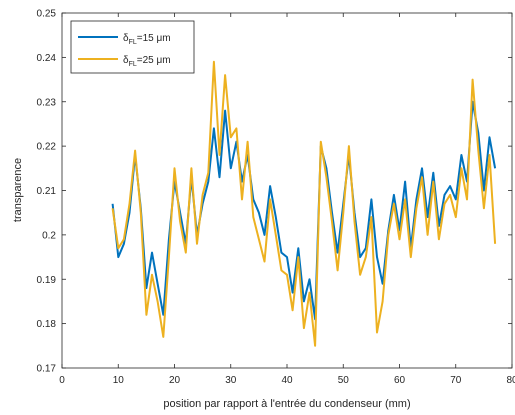 This screenshot has height=415, width=515. Describe the element at coordinates (400, 380) in the screenshot. I see `x-tick-label: 60` at that location.